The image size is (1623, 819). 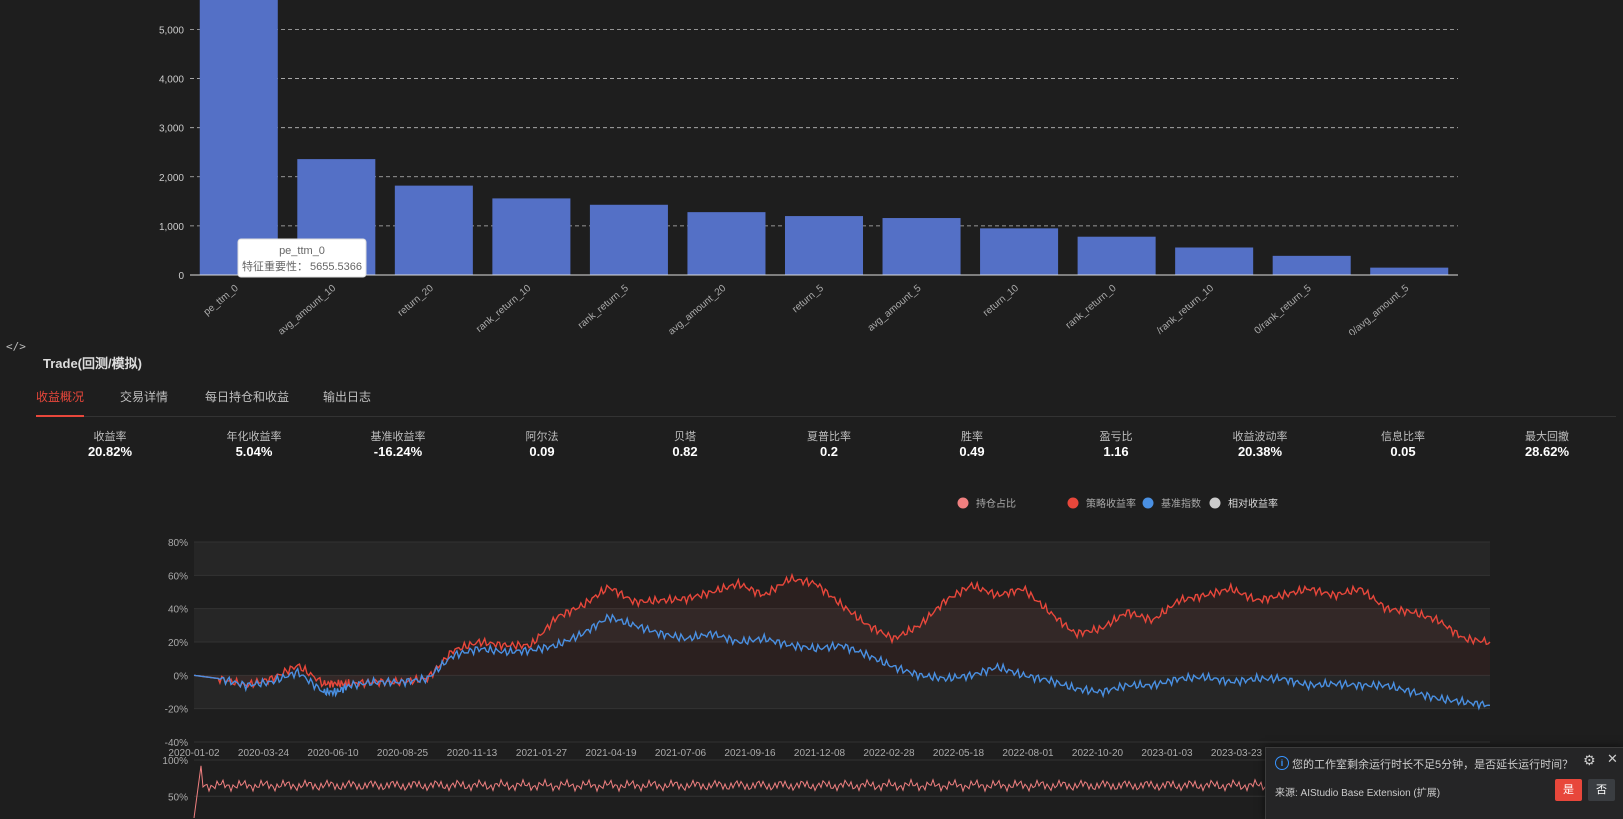 What do you see at coordinates (264, 753) in the screenshot?
I see `x-tick-label: 2020-03-24` at bounding box center [264, 753].